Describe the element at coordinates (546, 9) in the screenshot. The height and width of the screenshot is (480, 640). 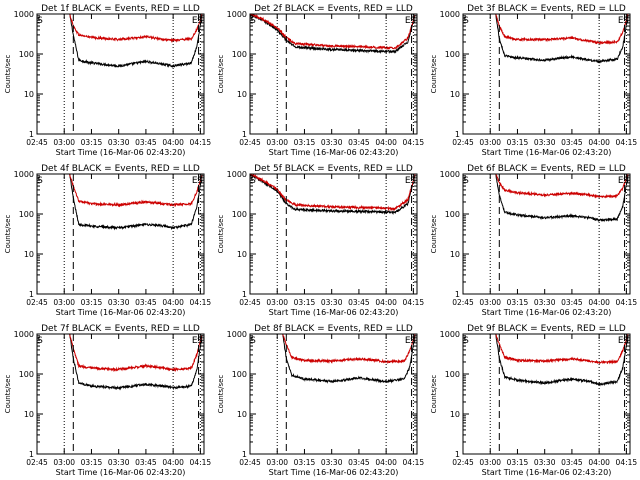
I see `panel-title: Det 3f BLACK = Events, RED = LLD` at that location.